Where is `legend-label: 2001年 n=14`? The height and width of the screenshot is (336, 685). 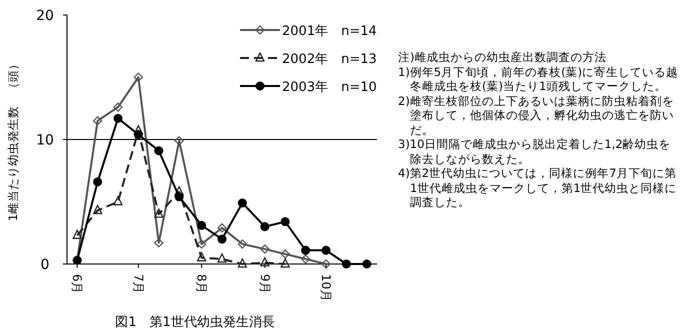 legend-label: 2001年 n=14 is located at coordinates (329, 31).